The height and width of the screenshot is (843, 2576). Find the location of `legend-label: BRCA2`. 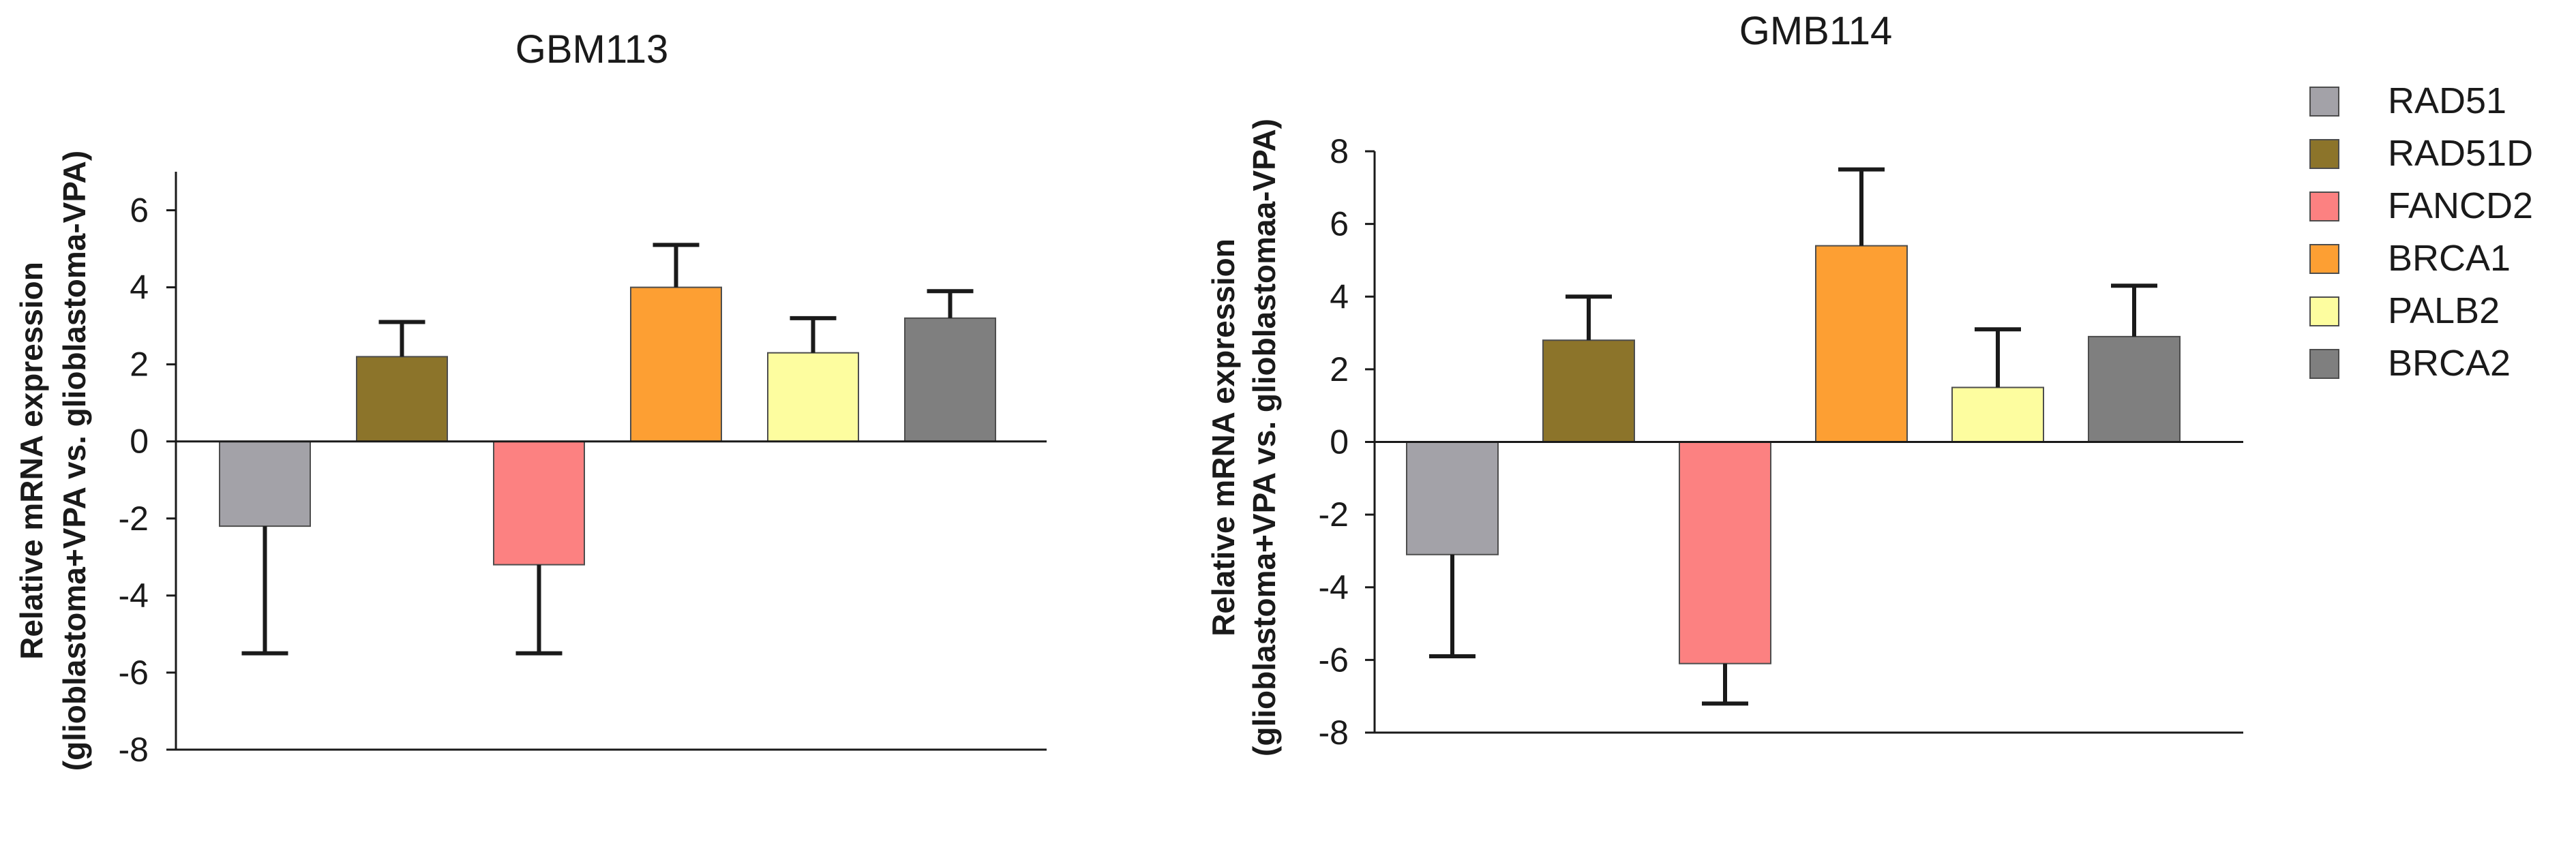

legend-label: BRCA2 is located at coordinates (2449, 363).